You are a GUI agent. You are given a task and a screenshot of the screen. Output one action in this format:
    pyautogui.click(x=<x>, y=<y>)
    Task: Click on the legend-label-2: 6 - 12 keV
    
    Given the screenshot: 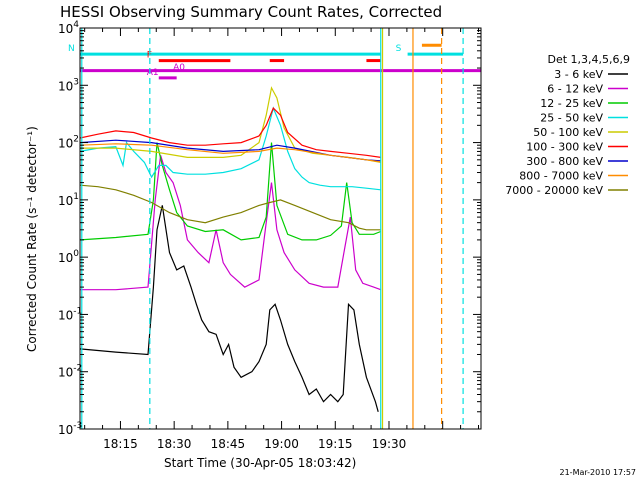 What is the action you would take?
    pyautogui.click(x=575, y=89)
    